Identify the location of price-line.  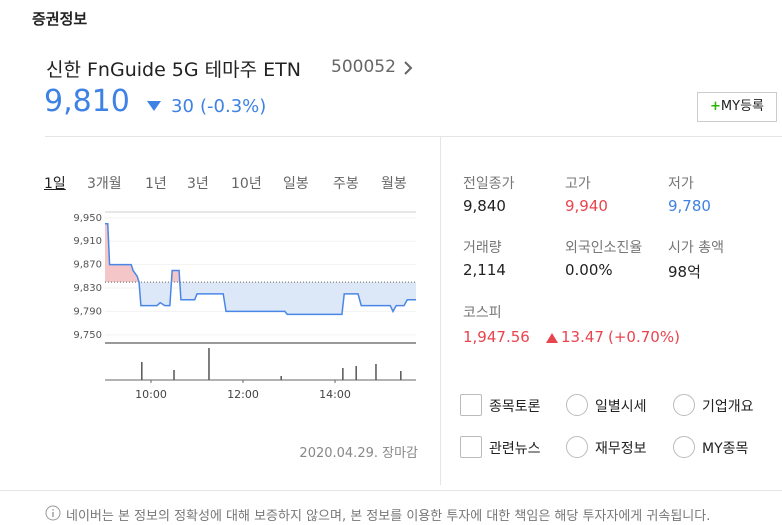
(260, 269).